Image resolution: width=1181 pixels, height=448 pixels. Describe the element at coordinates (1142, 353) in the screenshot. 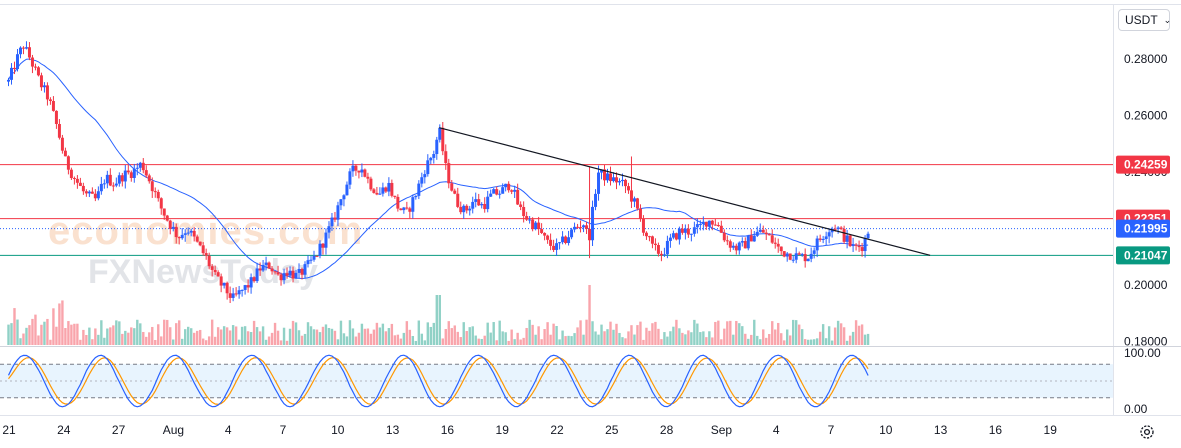

I see `indicator-tick-100: 100.00` at that location.